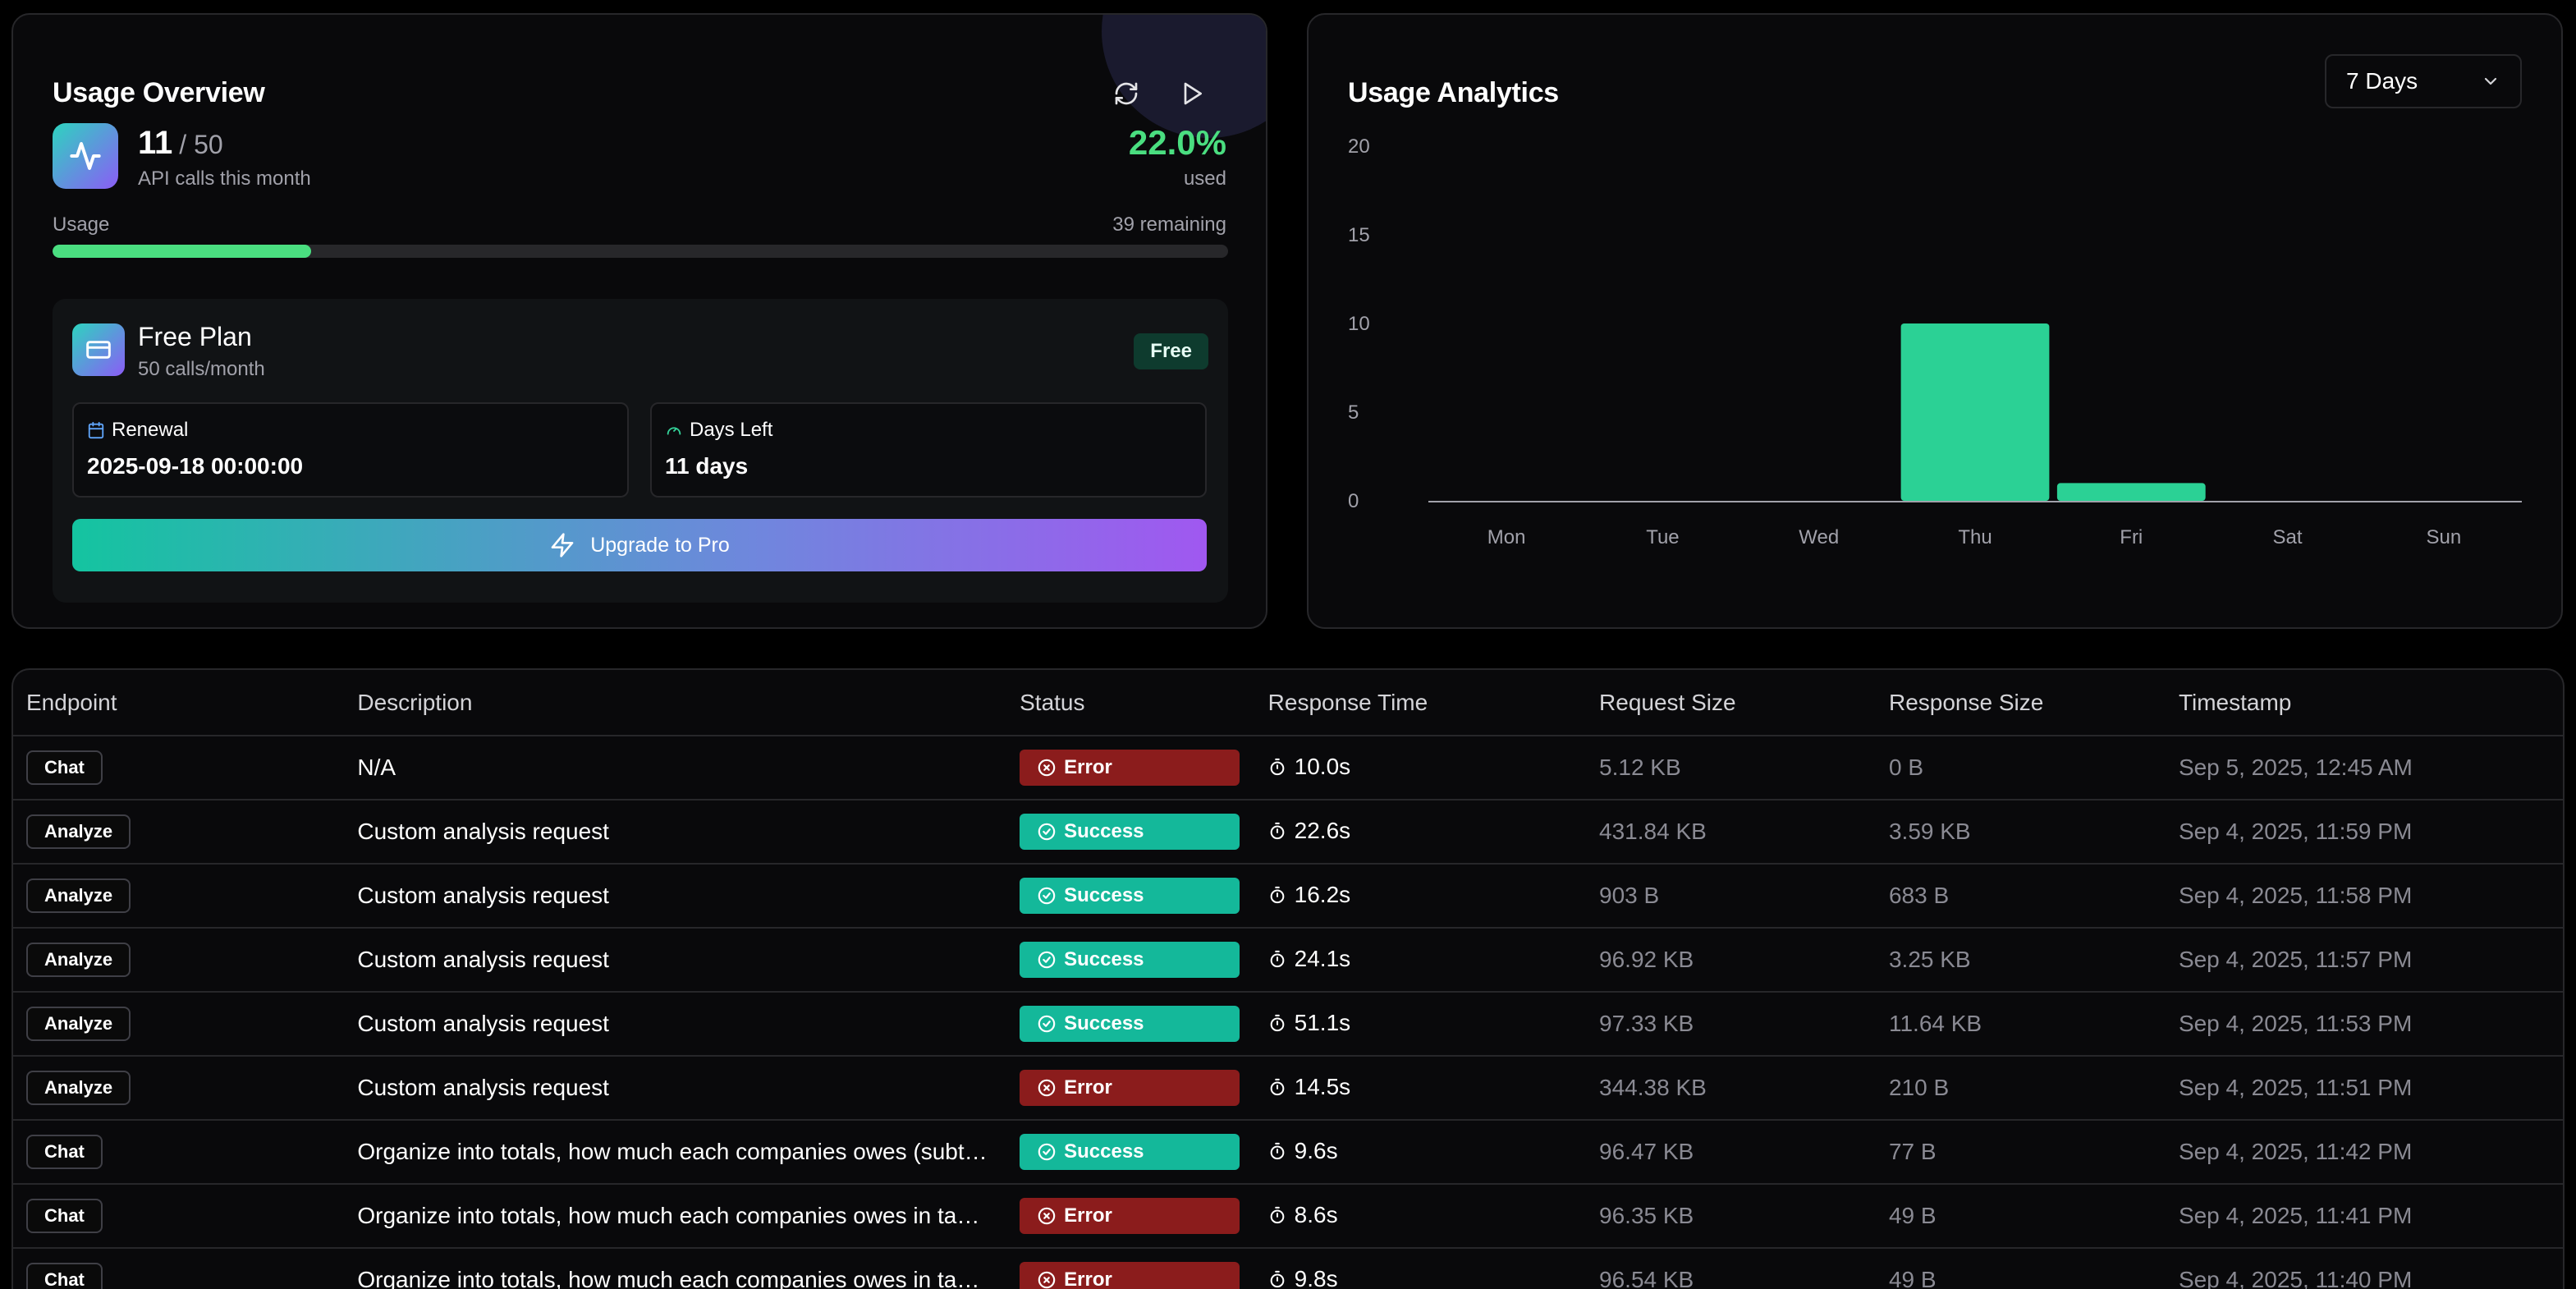 Image resolution: width=2576 pixels, height=1289 pixels. I want to click on column-header: Request Size, so click(1731, 703).